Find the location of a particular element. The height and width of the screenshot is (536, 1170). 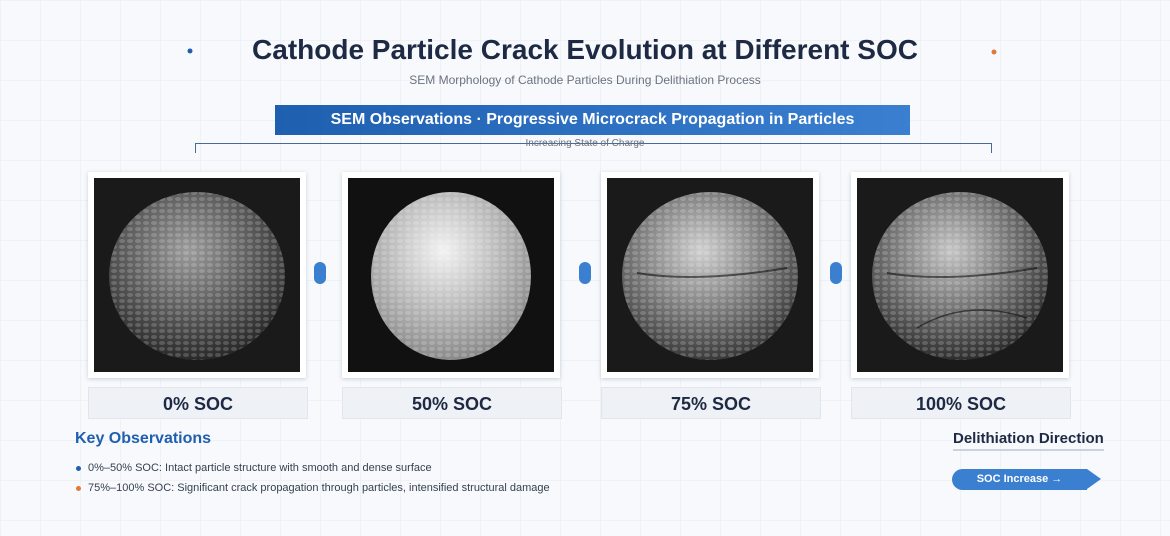

bracket is located at coordinates (593, 148).